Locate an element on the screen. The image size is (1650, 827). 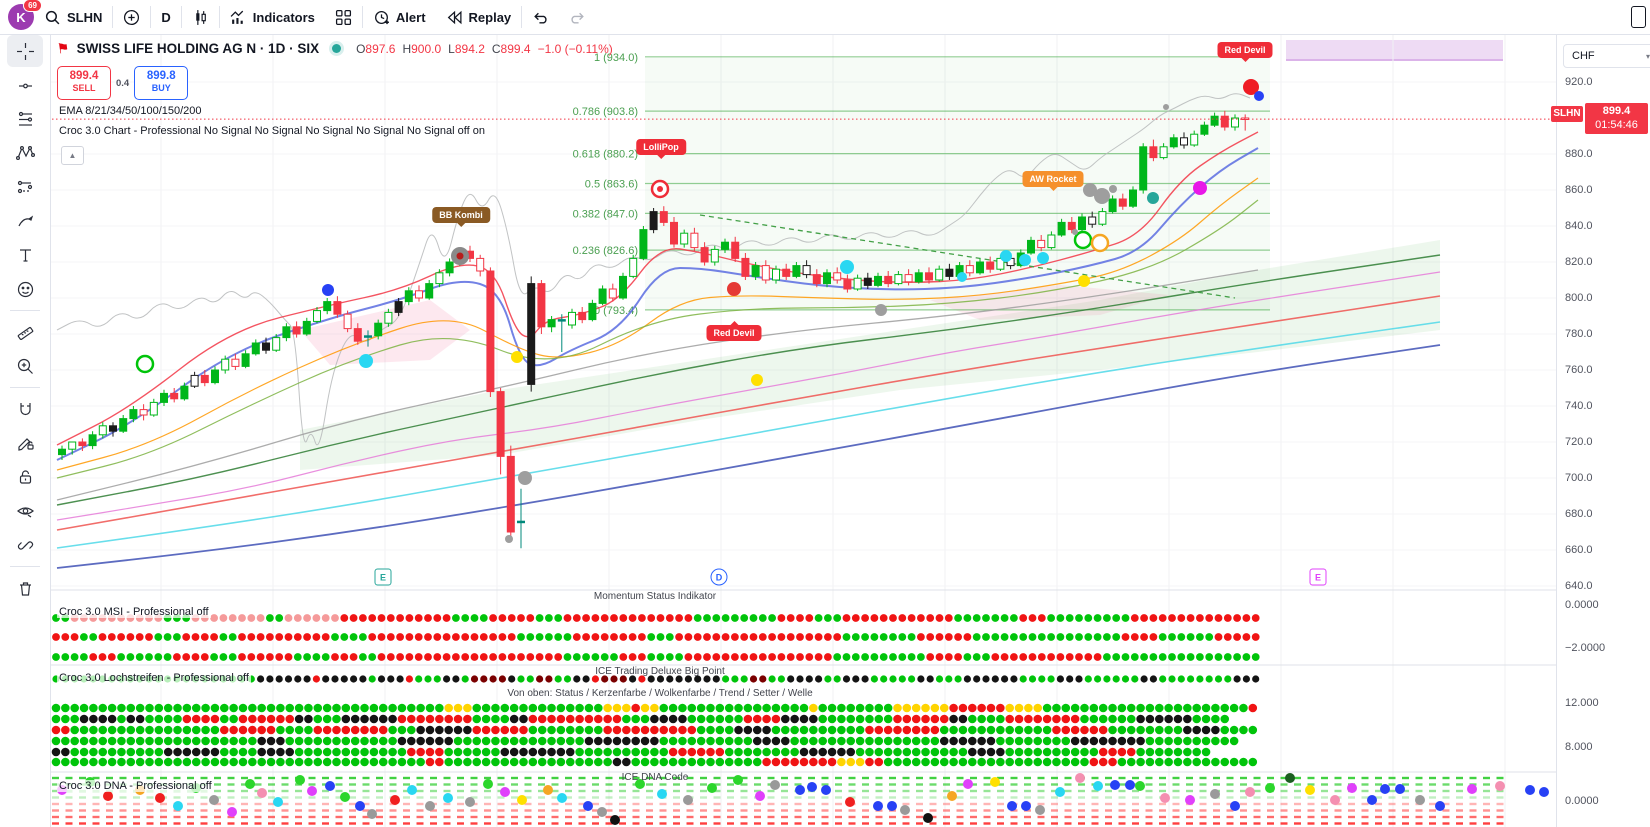
layout-templates-button is located at coordinates (343, 17).